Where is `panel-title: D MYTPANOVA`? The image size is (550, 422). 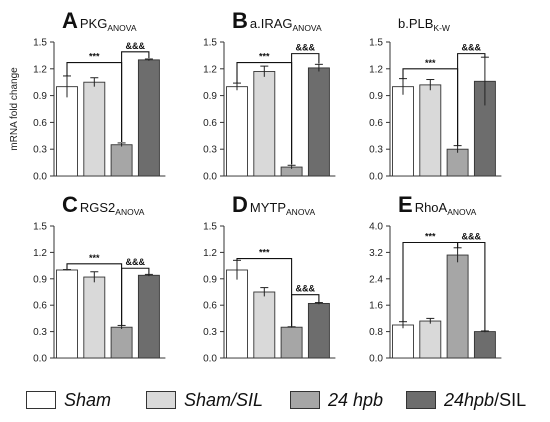 panel-title: D MYTPANOVA is located at coordinates (273, 204).